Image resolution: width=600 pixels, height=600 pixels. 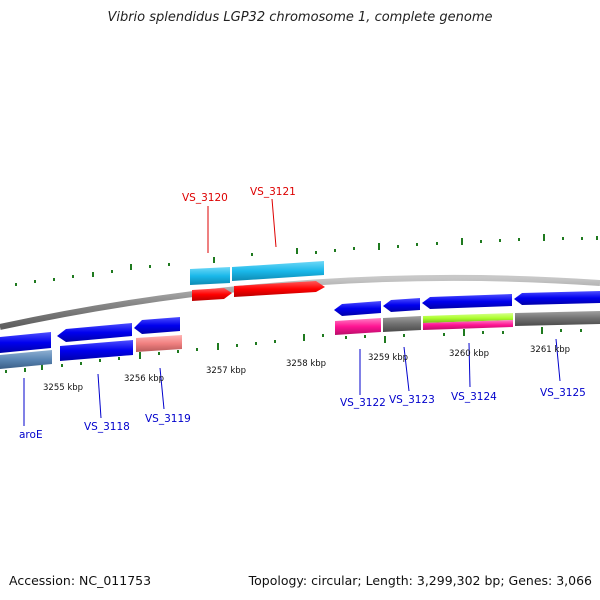 What do you see at coordinates (406, 369) in the screenshot?
I see `leader-vs3123` at bounding box center [406, 369].